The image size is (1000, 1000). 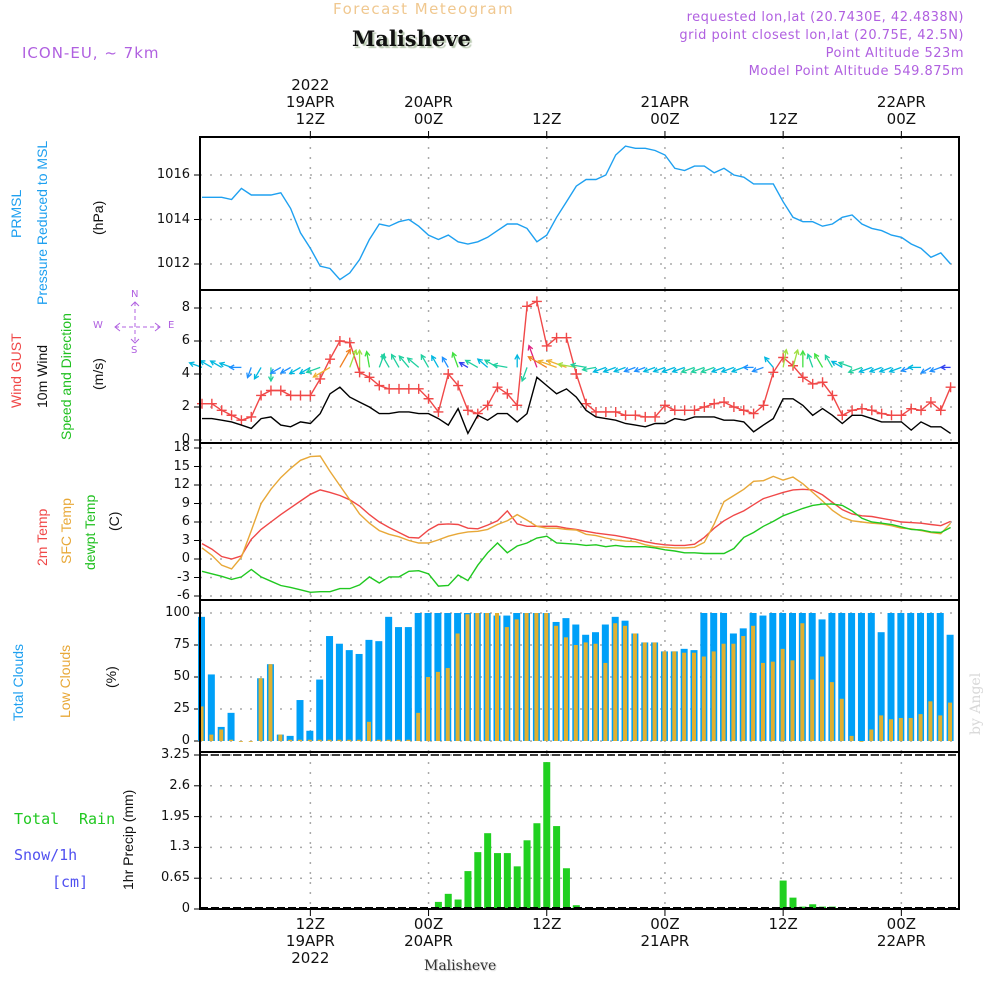 I want to click on y-tick-label: 25, so click(x=181, y=708).